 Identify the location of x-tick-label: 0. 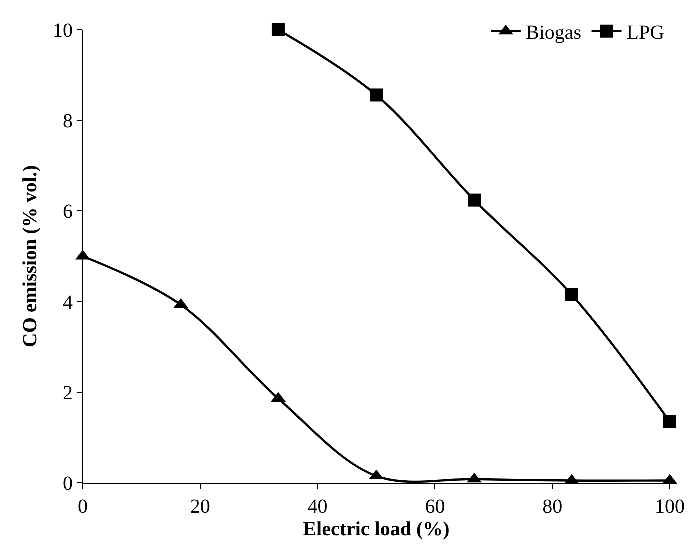
(83, 507).